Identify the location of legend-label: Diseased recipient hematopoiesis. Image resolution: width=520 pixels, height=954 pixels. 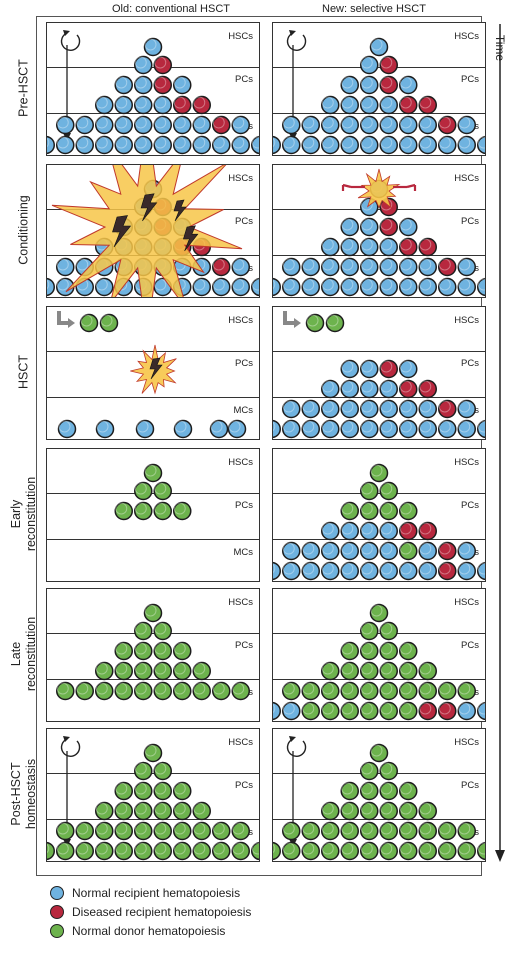
(162, 912).